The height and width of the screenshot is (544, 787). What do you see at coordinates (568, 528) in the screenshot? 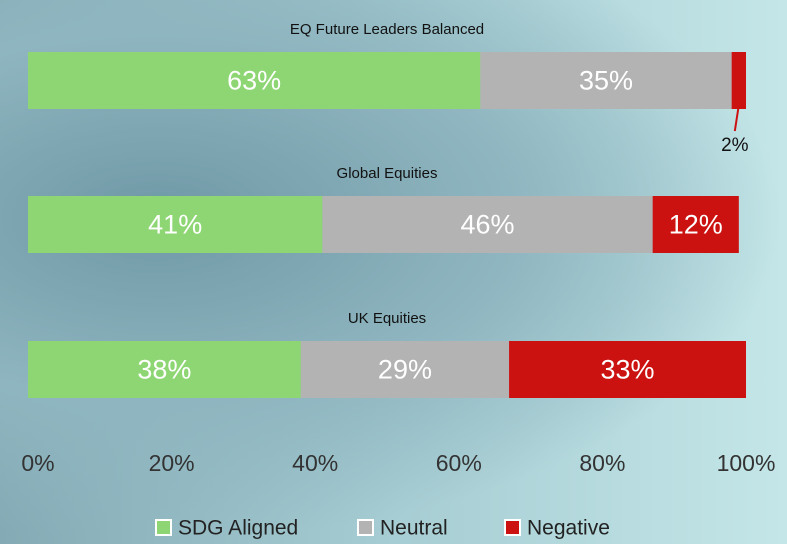
I see `legend-label: Negative` at bounding box center [568, 528].